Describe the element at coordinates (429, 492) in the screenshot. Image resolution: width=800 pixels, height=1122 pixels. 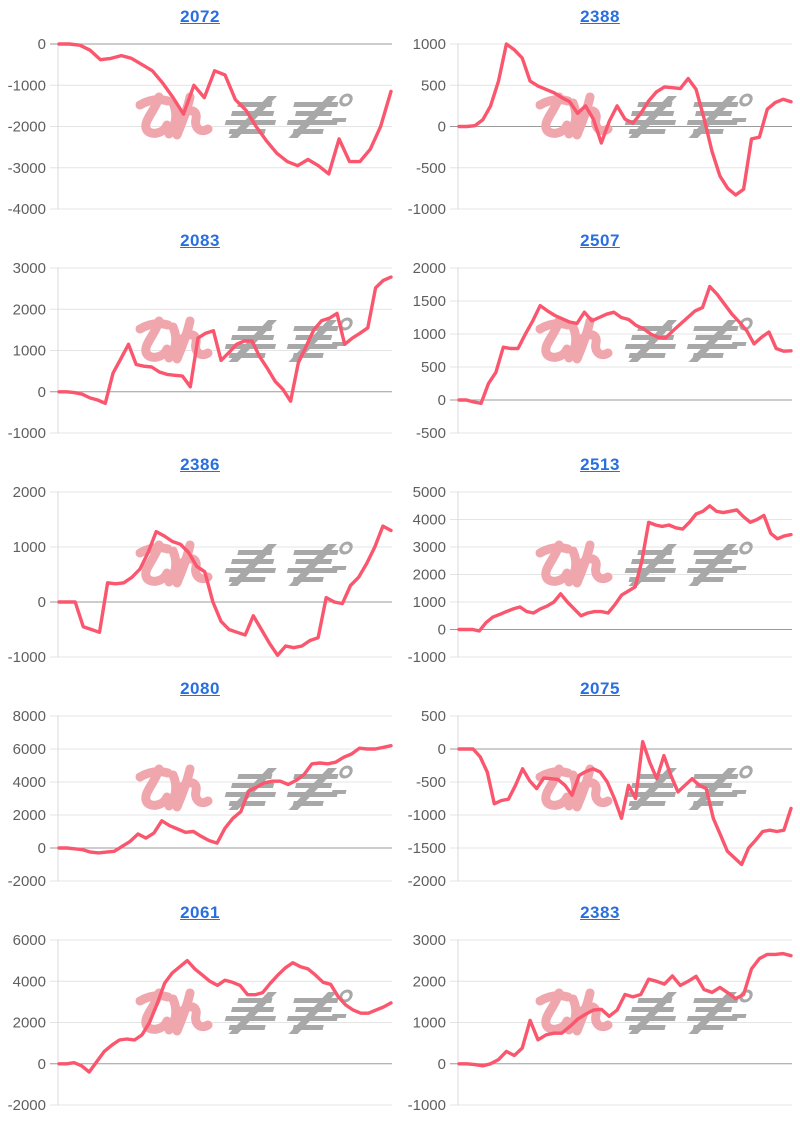
I see `y-tick-label: 5000` at that location.